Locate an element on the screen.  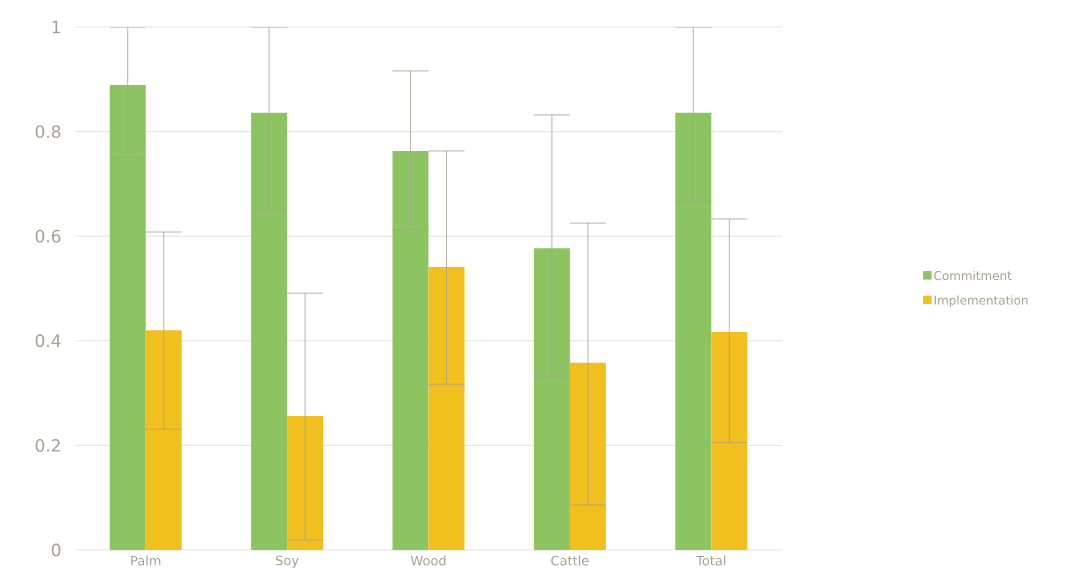
legend-label: Commitment is located at coordinates (973, 275).